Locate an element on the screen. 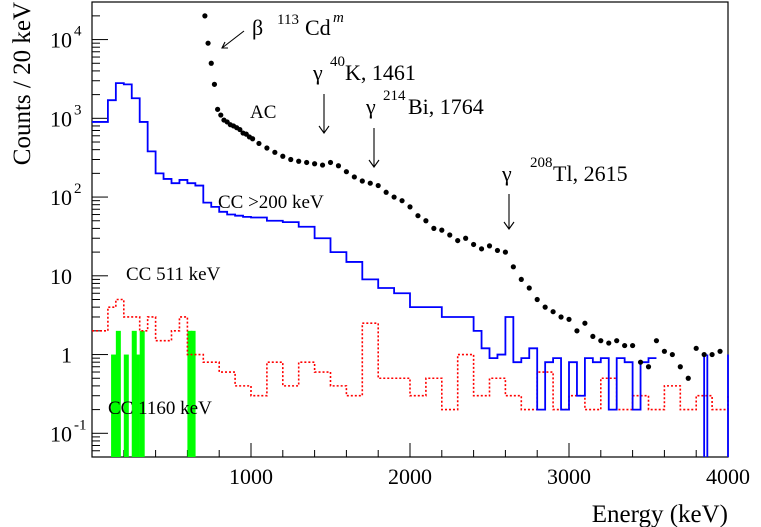  annotation-cd113m: β 113 Cd m is located at coordinates (282, 29).